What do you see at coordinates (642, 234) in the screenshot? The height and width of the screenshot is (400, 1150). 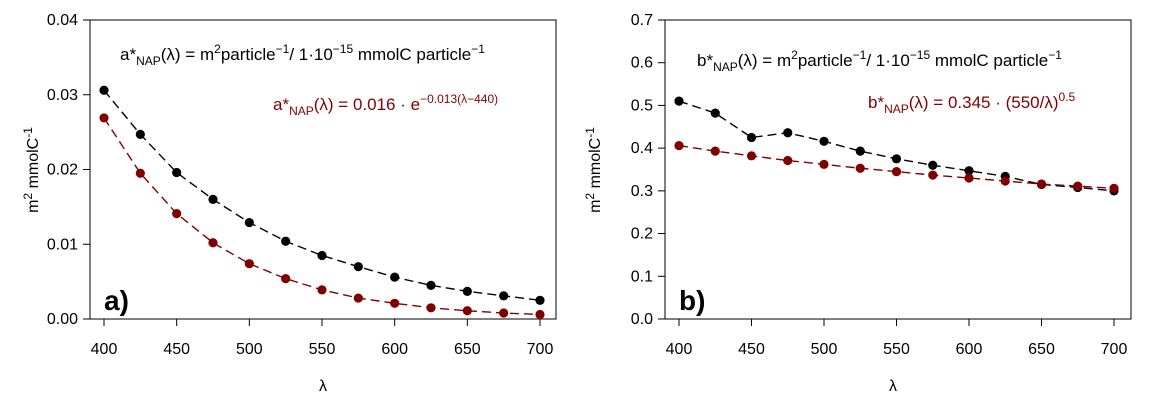 I see `y-tick-label: 0.2` at bounding box center [642, 234].